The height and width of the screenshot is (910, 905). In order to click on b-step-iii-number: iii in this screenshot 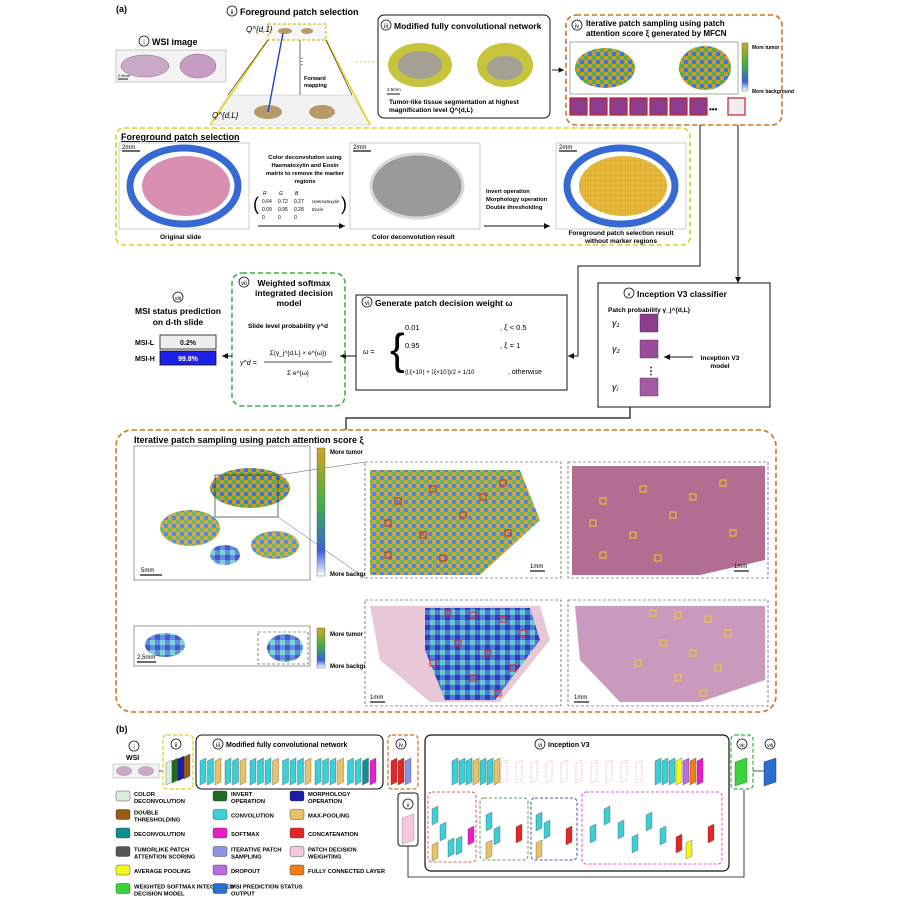, I will do `click(218, 746)`.